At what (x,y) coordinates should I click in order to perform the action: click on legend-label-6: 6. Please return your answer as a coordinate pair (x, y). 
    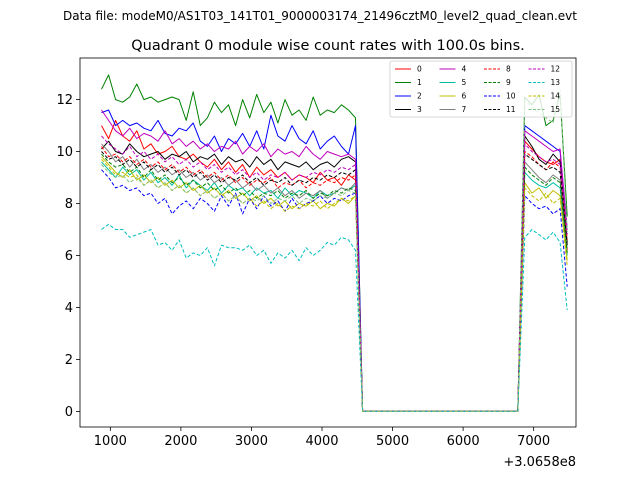
    Looking at the image, I should click on (464, 96).